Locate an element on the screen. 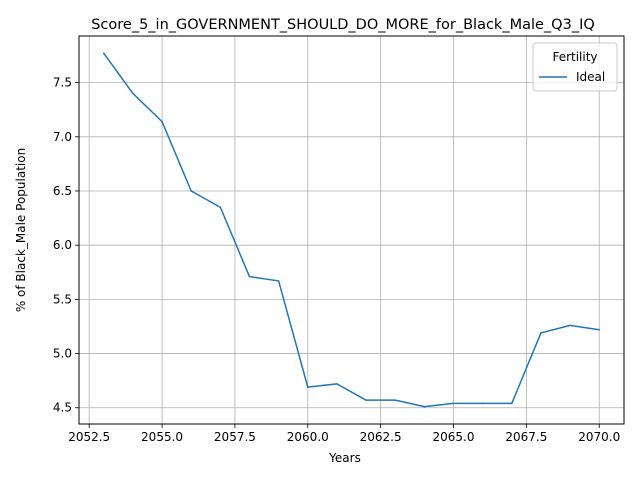 This screenshot has height=480, width=640. x-tick-label: 2065.0 is located at coordinates (454, 437).